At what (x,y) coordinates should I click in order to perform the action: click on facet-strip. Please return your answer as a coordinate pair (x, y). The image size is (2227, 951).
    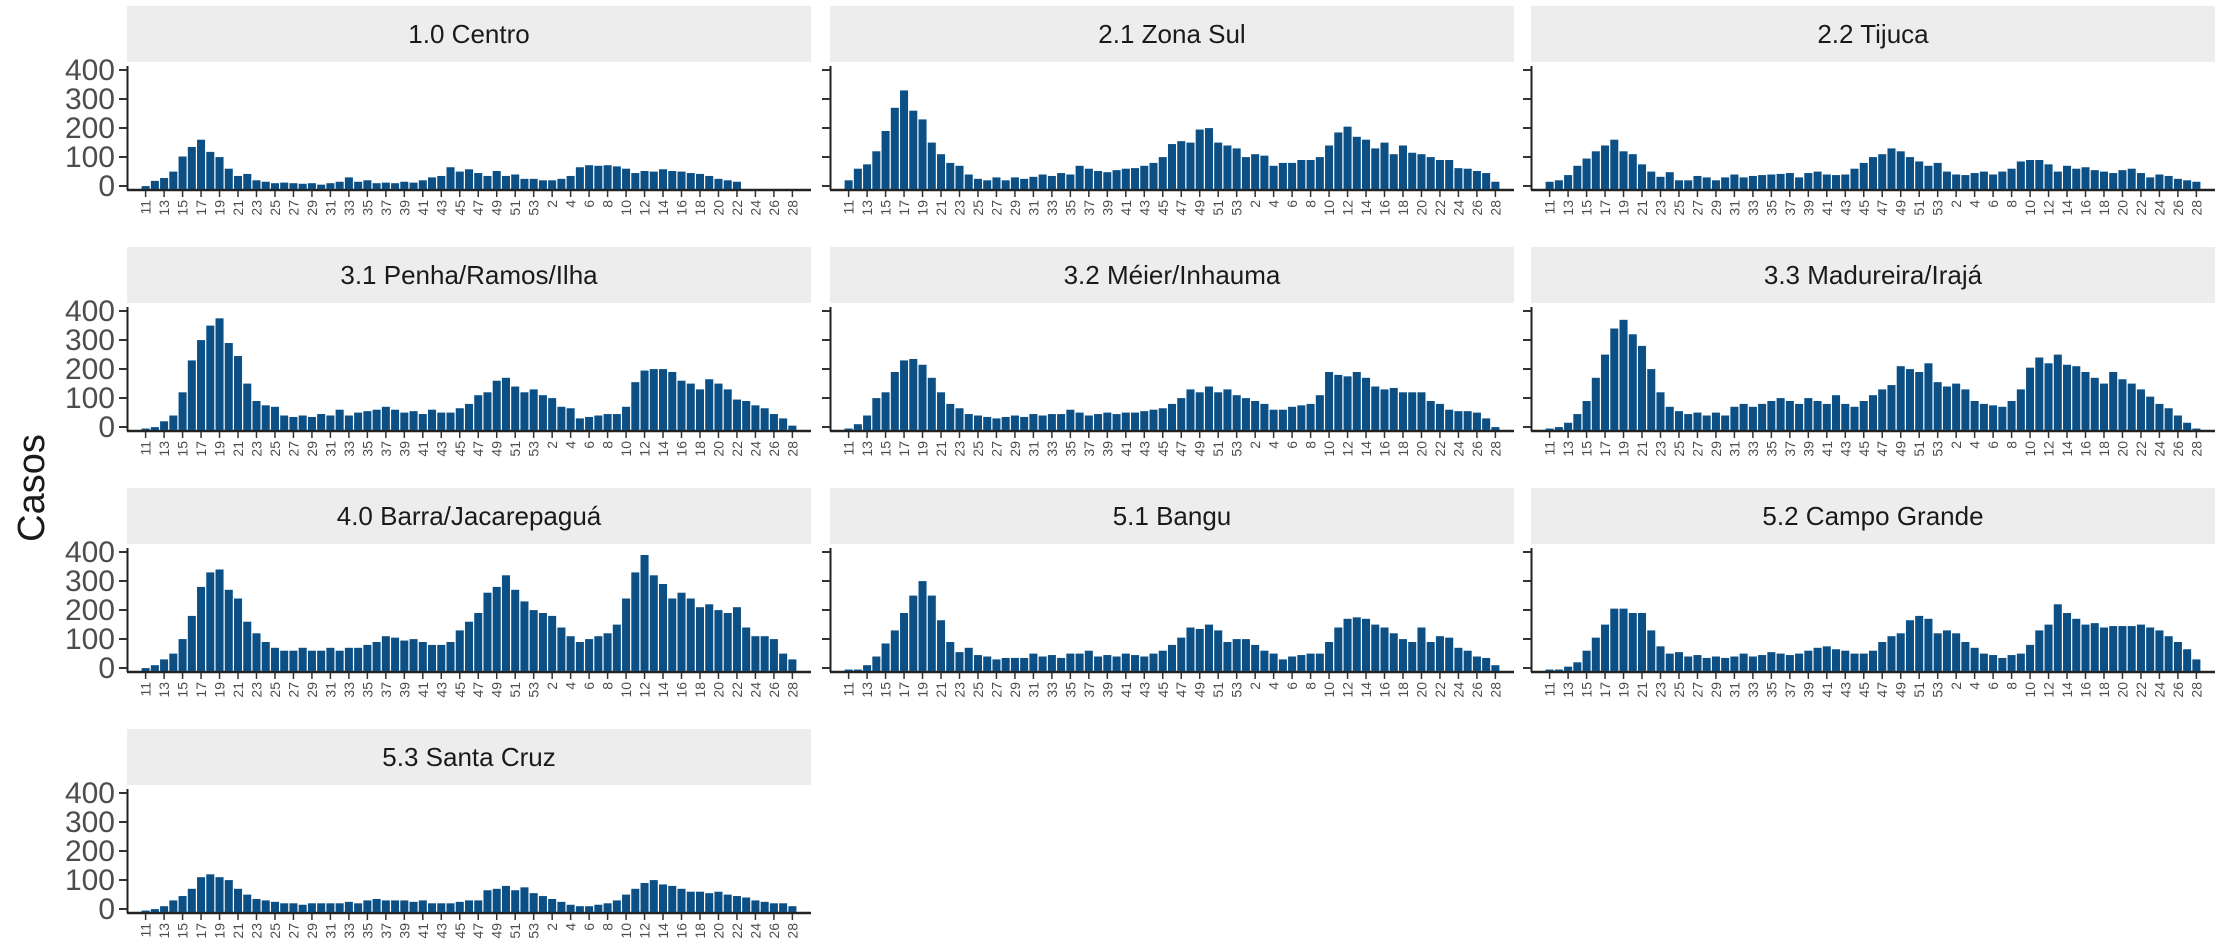
    Looking at the image, I should click on (1873, 516).